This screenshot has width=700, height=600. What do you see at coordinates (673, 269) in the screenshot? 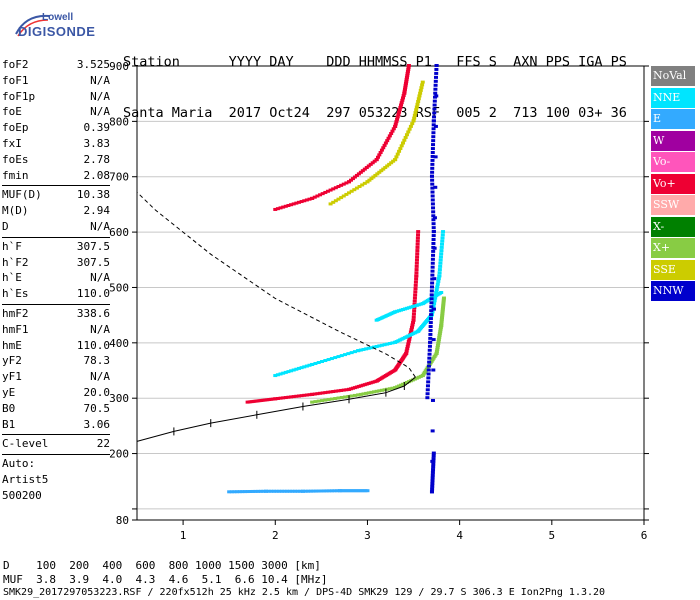
I see `legend-item-sse: SSE` at bounding box center [673, 269].